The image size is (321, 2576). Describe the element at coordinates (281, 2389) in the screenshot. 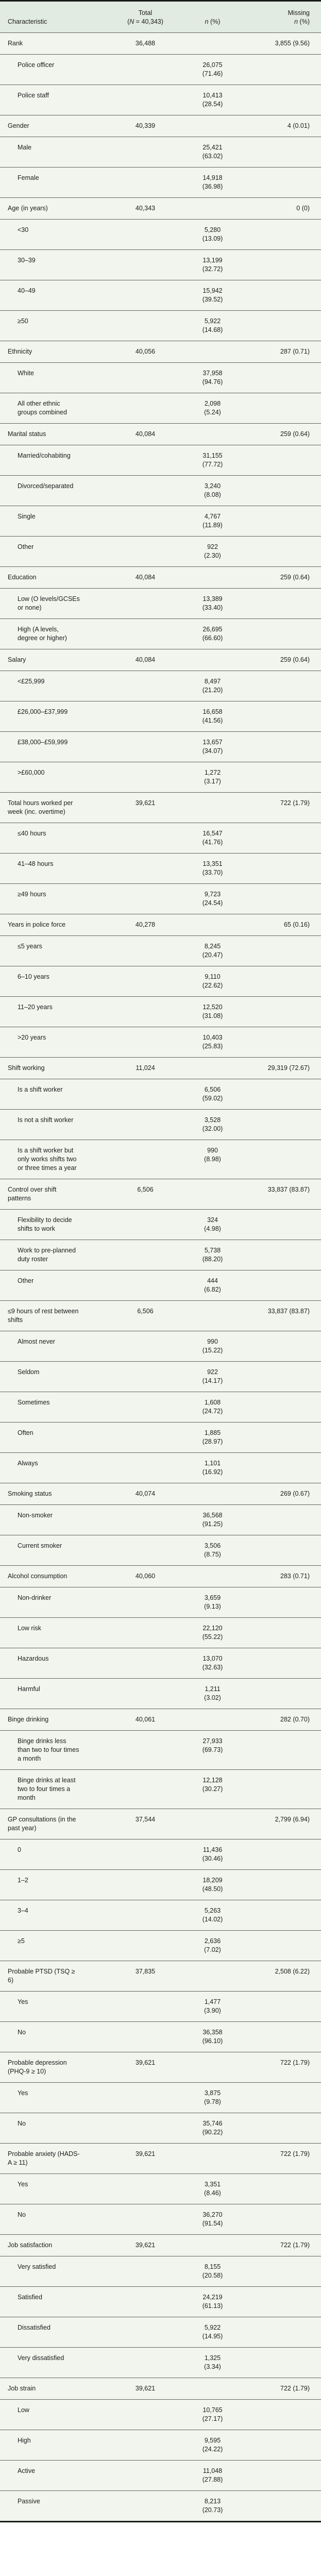

I see `missing-cell: 722 (1.79)` at that location.